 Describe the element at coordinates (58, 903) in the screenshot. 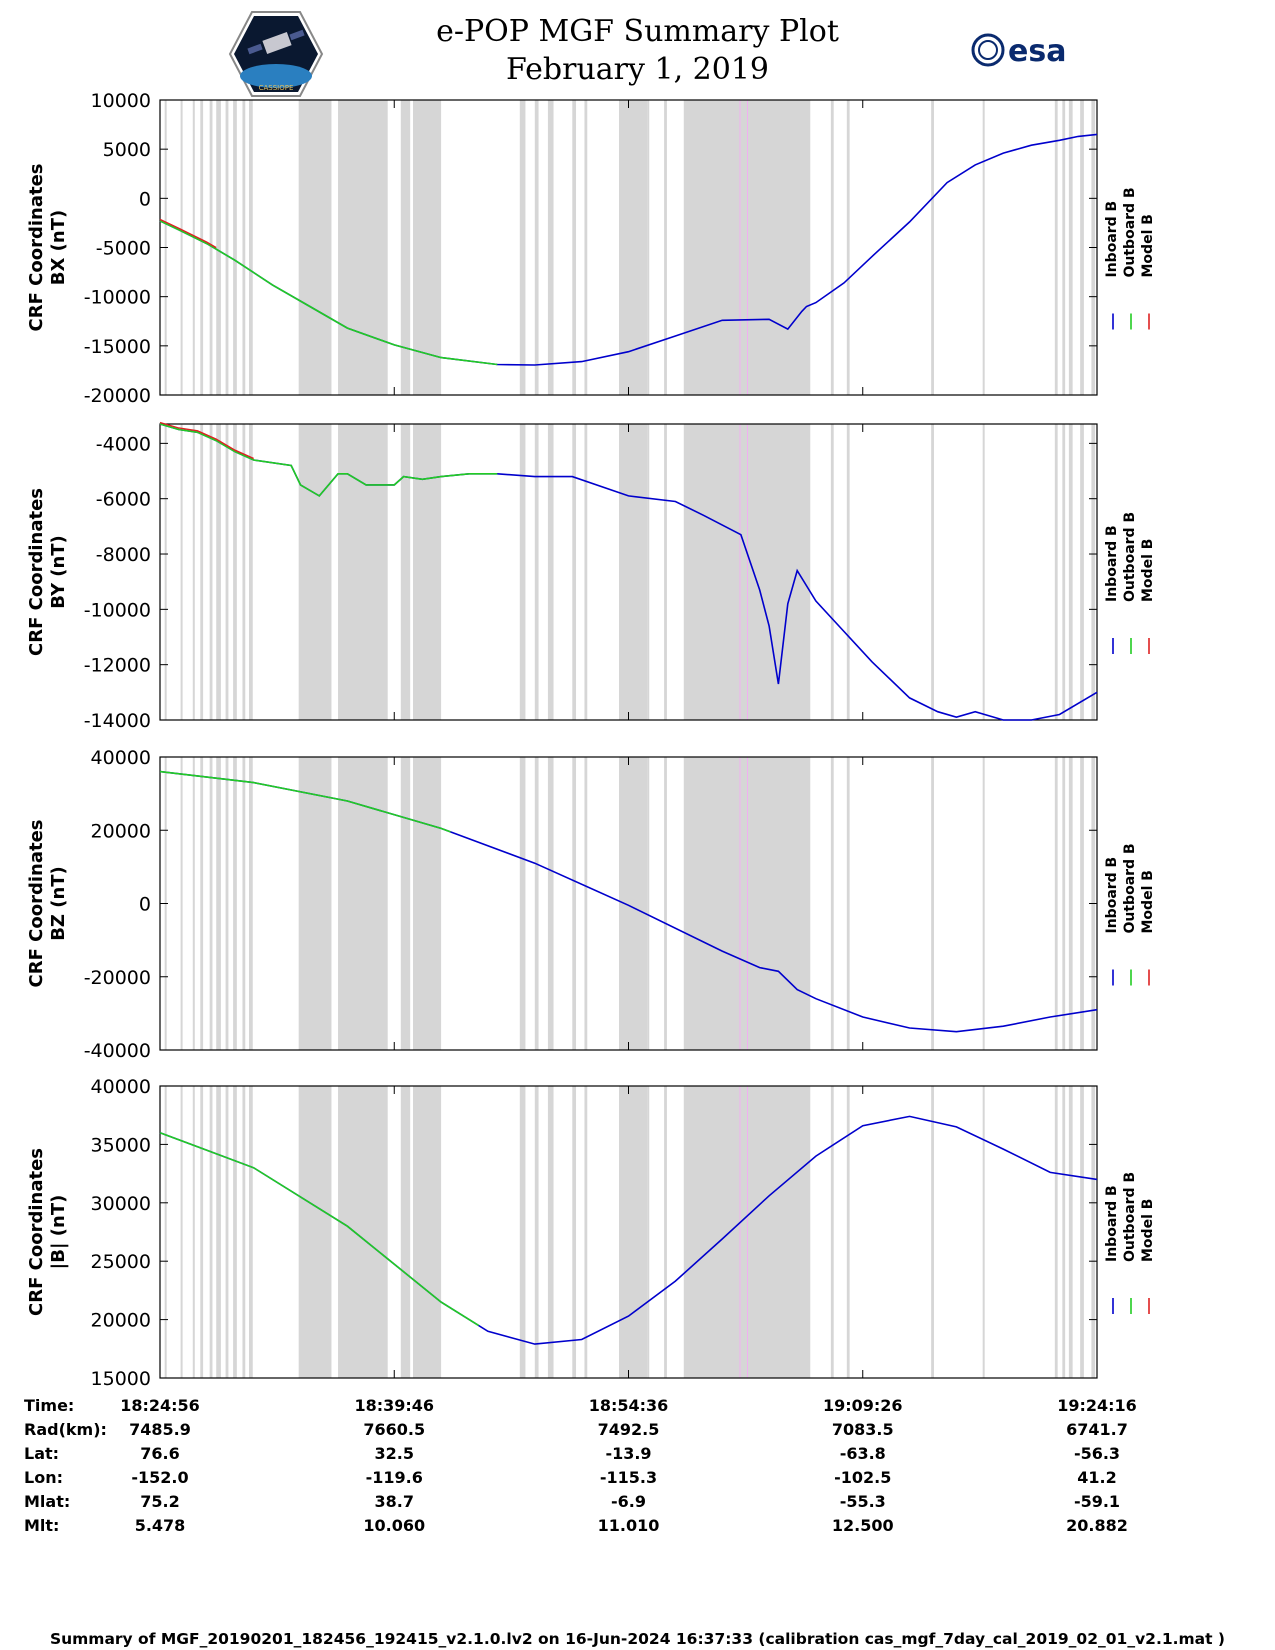

I see `y-axis-label-line2: BZ (nT)` at that location.